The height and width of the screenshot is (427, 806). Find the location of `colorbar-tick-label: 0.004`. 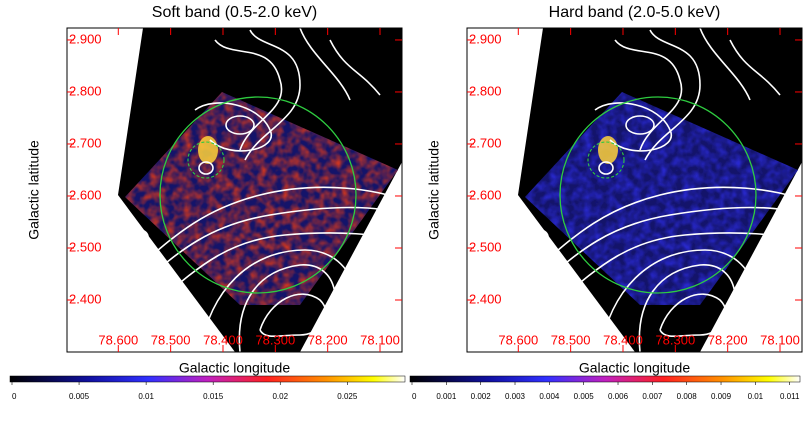

colorbar-tick-label: 0.004 is located at coordinates (549, 396).